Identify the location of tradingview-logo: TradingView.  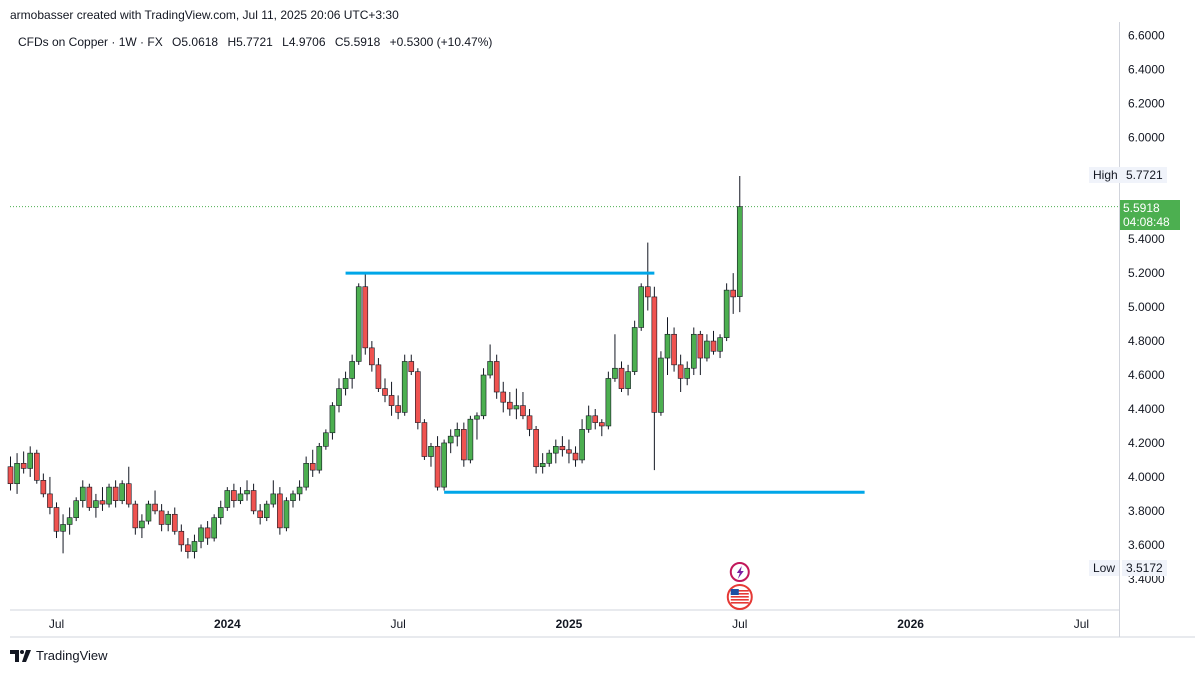
(59, 655).